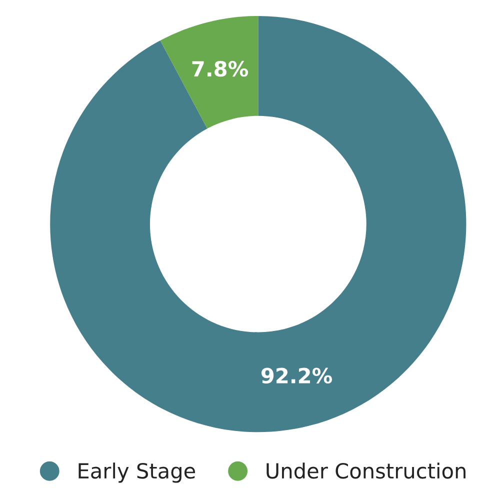 This screenshot has height=499, width=496. What do you see at coordinates (220, 68) in the screenshot?
I see `data-label: 7.8%` at bounding box center [220, 68].